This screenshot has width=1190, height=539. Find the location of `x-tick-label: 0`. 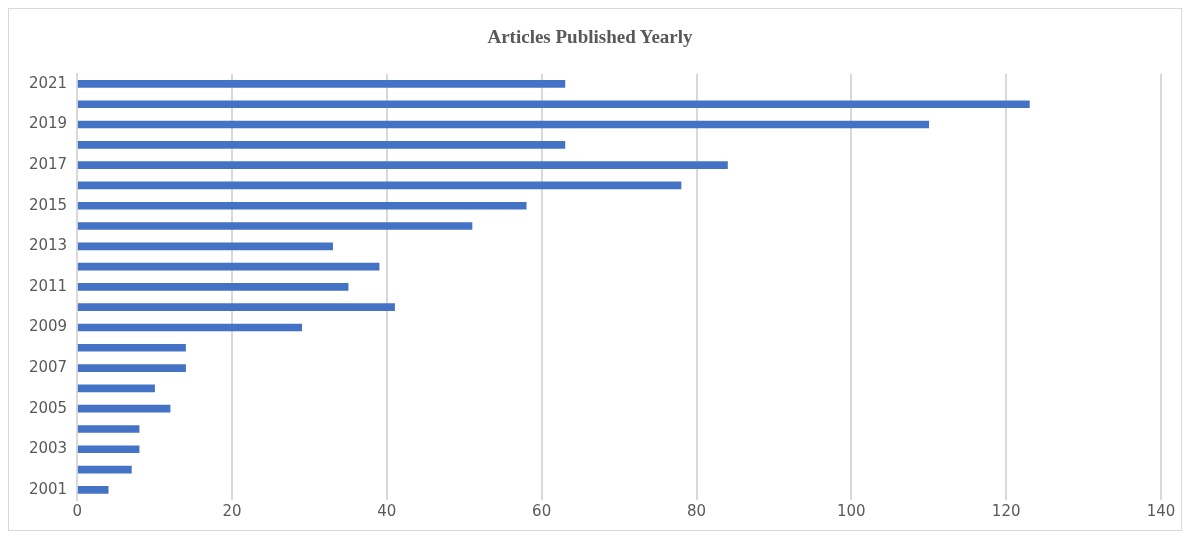

x-tick-label: 0 is located at coordinates (77, 510).